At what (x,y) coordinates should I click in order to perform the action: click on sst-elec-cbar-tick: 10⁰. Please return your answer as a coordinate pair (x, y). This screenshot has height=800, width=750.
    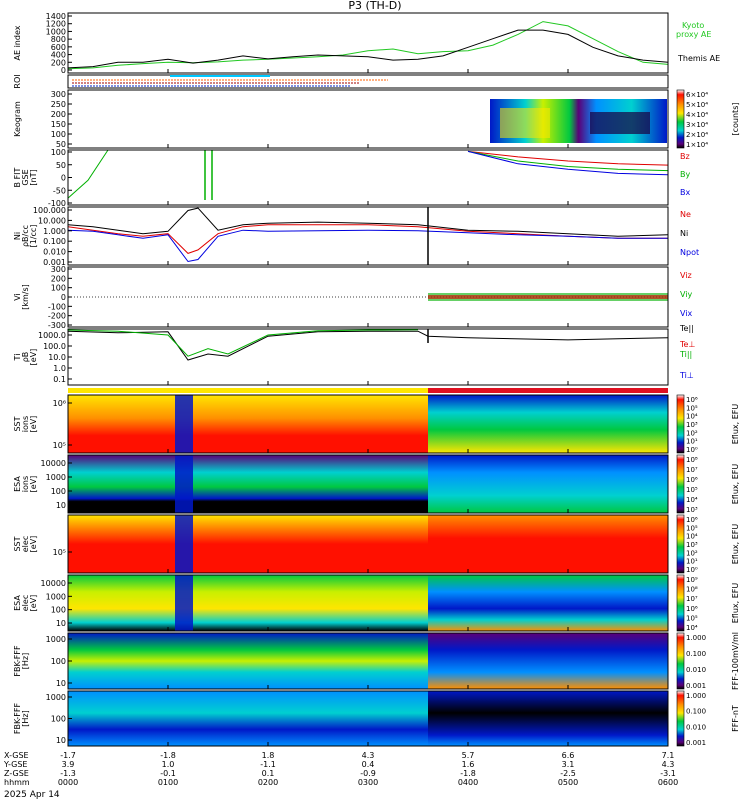
    Looking at the image, I should click on (692, 570).